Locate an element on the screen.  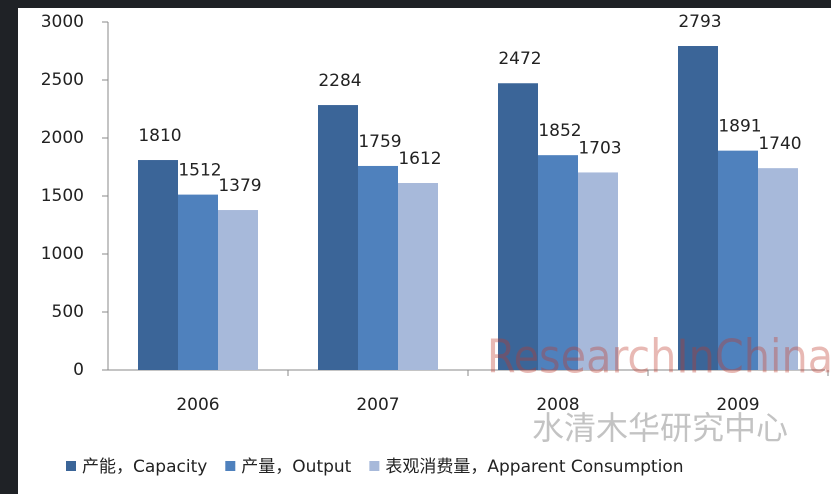
watermark-chinese: 水清木华研究中心 is located at coordinates (660, 428).